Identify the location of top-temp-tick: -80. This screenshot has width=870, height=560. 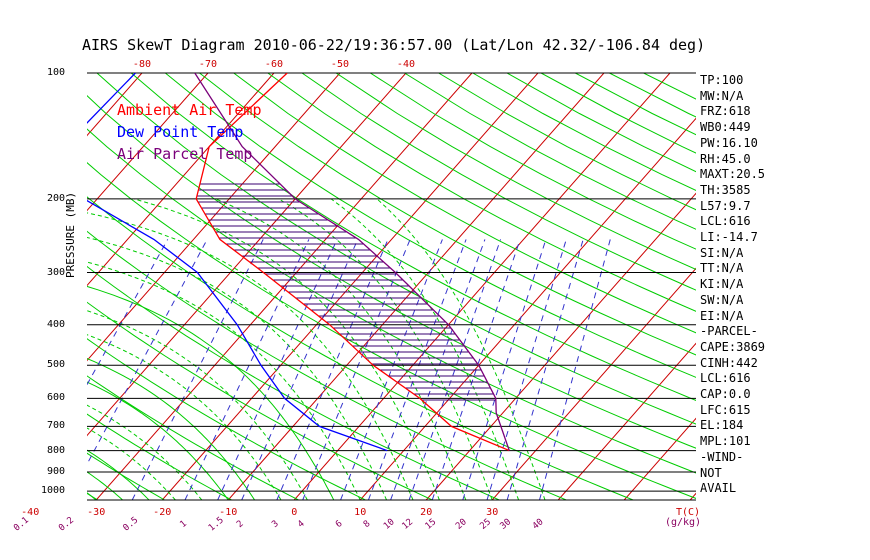
(142, 64).